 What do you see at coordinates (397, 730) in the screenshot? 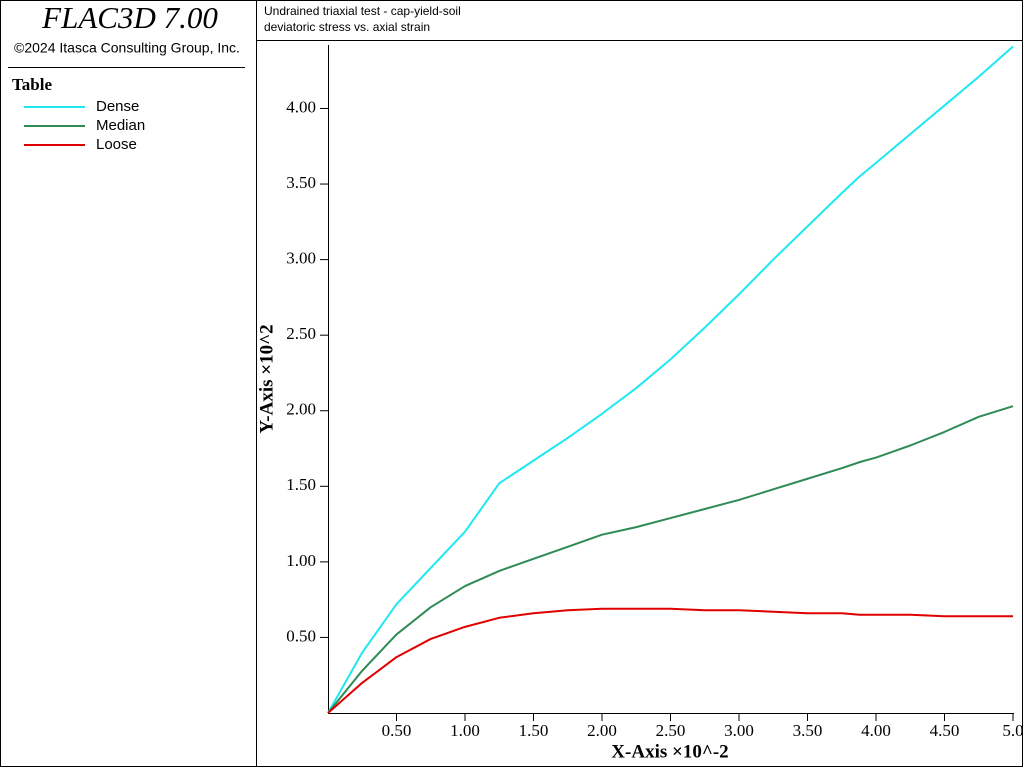
I see `x-tick-label: 0.50` at bounding box center [397, 730].